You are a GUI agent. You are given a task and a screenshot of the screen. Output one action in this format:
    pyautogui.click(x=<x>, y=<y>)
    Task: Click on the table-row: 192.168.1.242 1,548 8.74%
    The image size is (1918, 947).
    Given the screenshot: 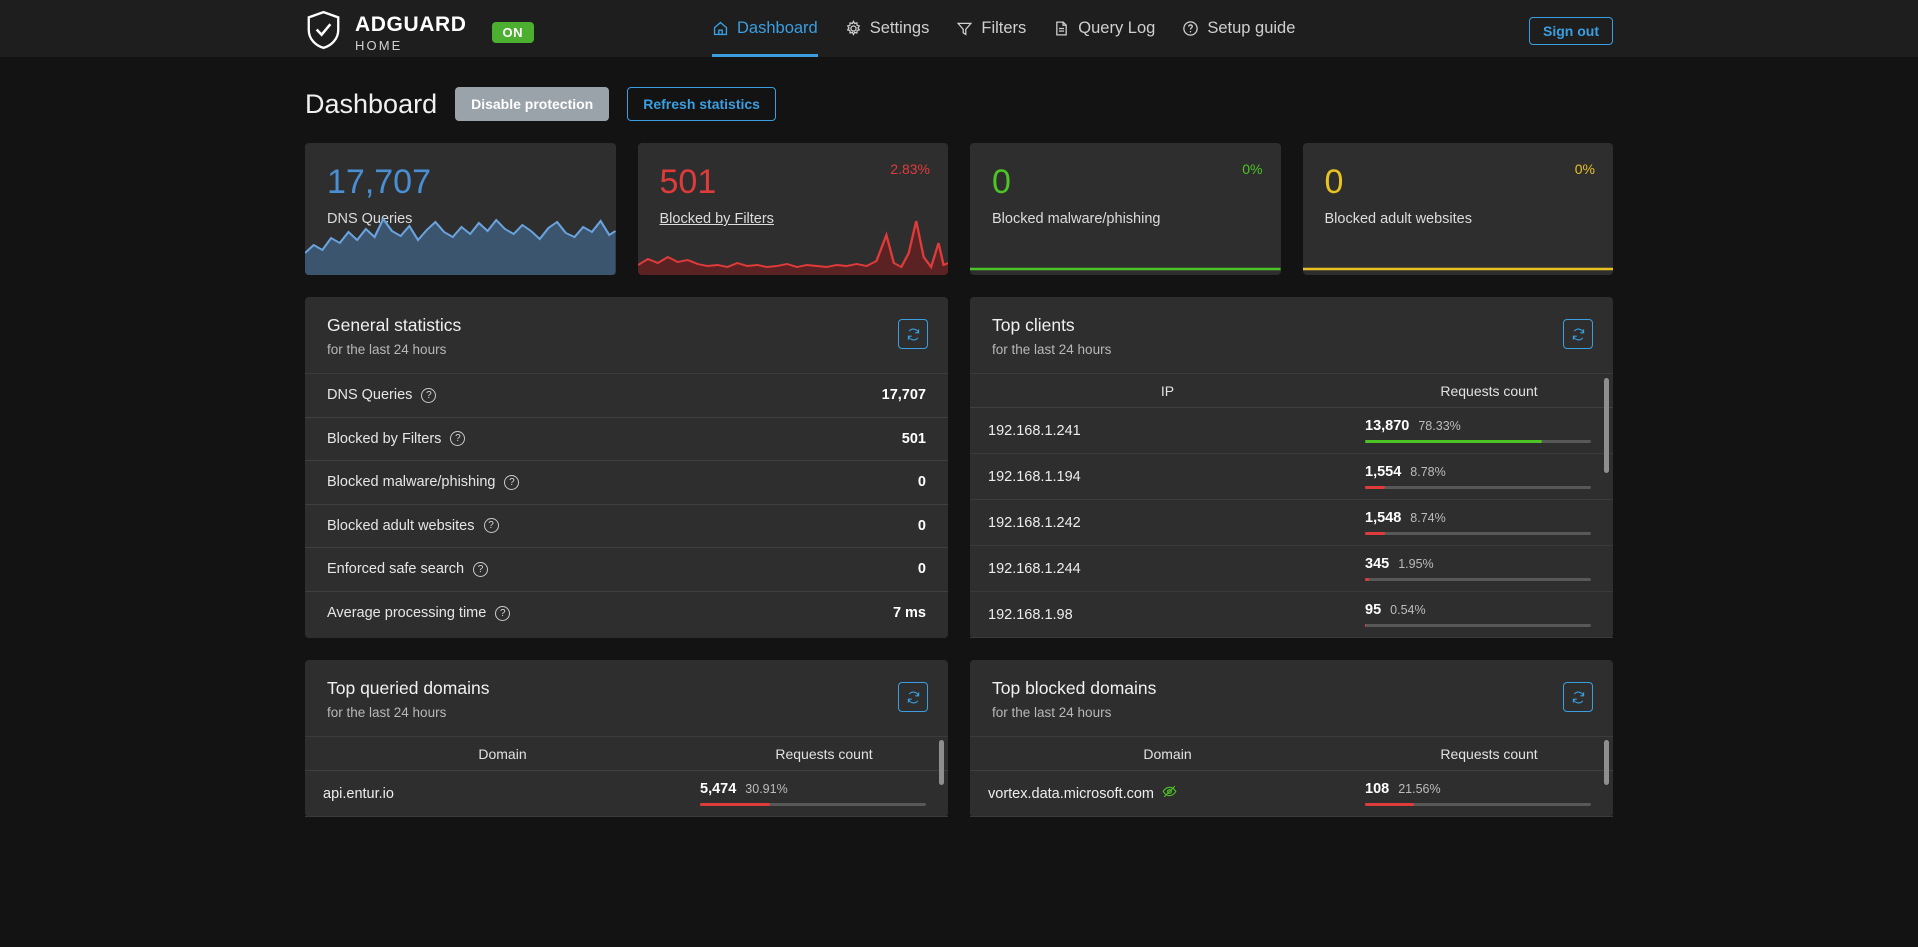 What is the action you would take?
    pyautogui.click(x=1291, y=523)
    